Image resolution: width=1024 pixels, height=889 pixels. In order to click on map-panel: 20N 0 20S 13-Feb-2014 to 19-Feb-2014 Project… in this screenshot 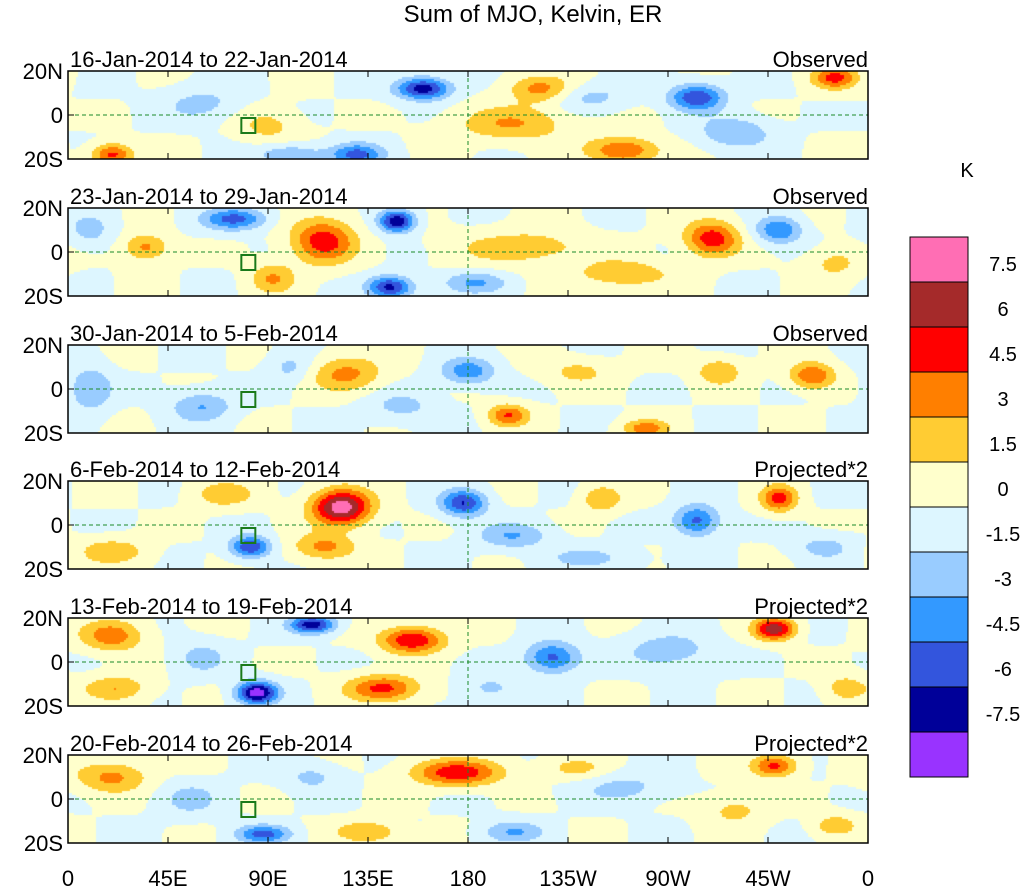, I will do `click(446, 656)`.